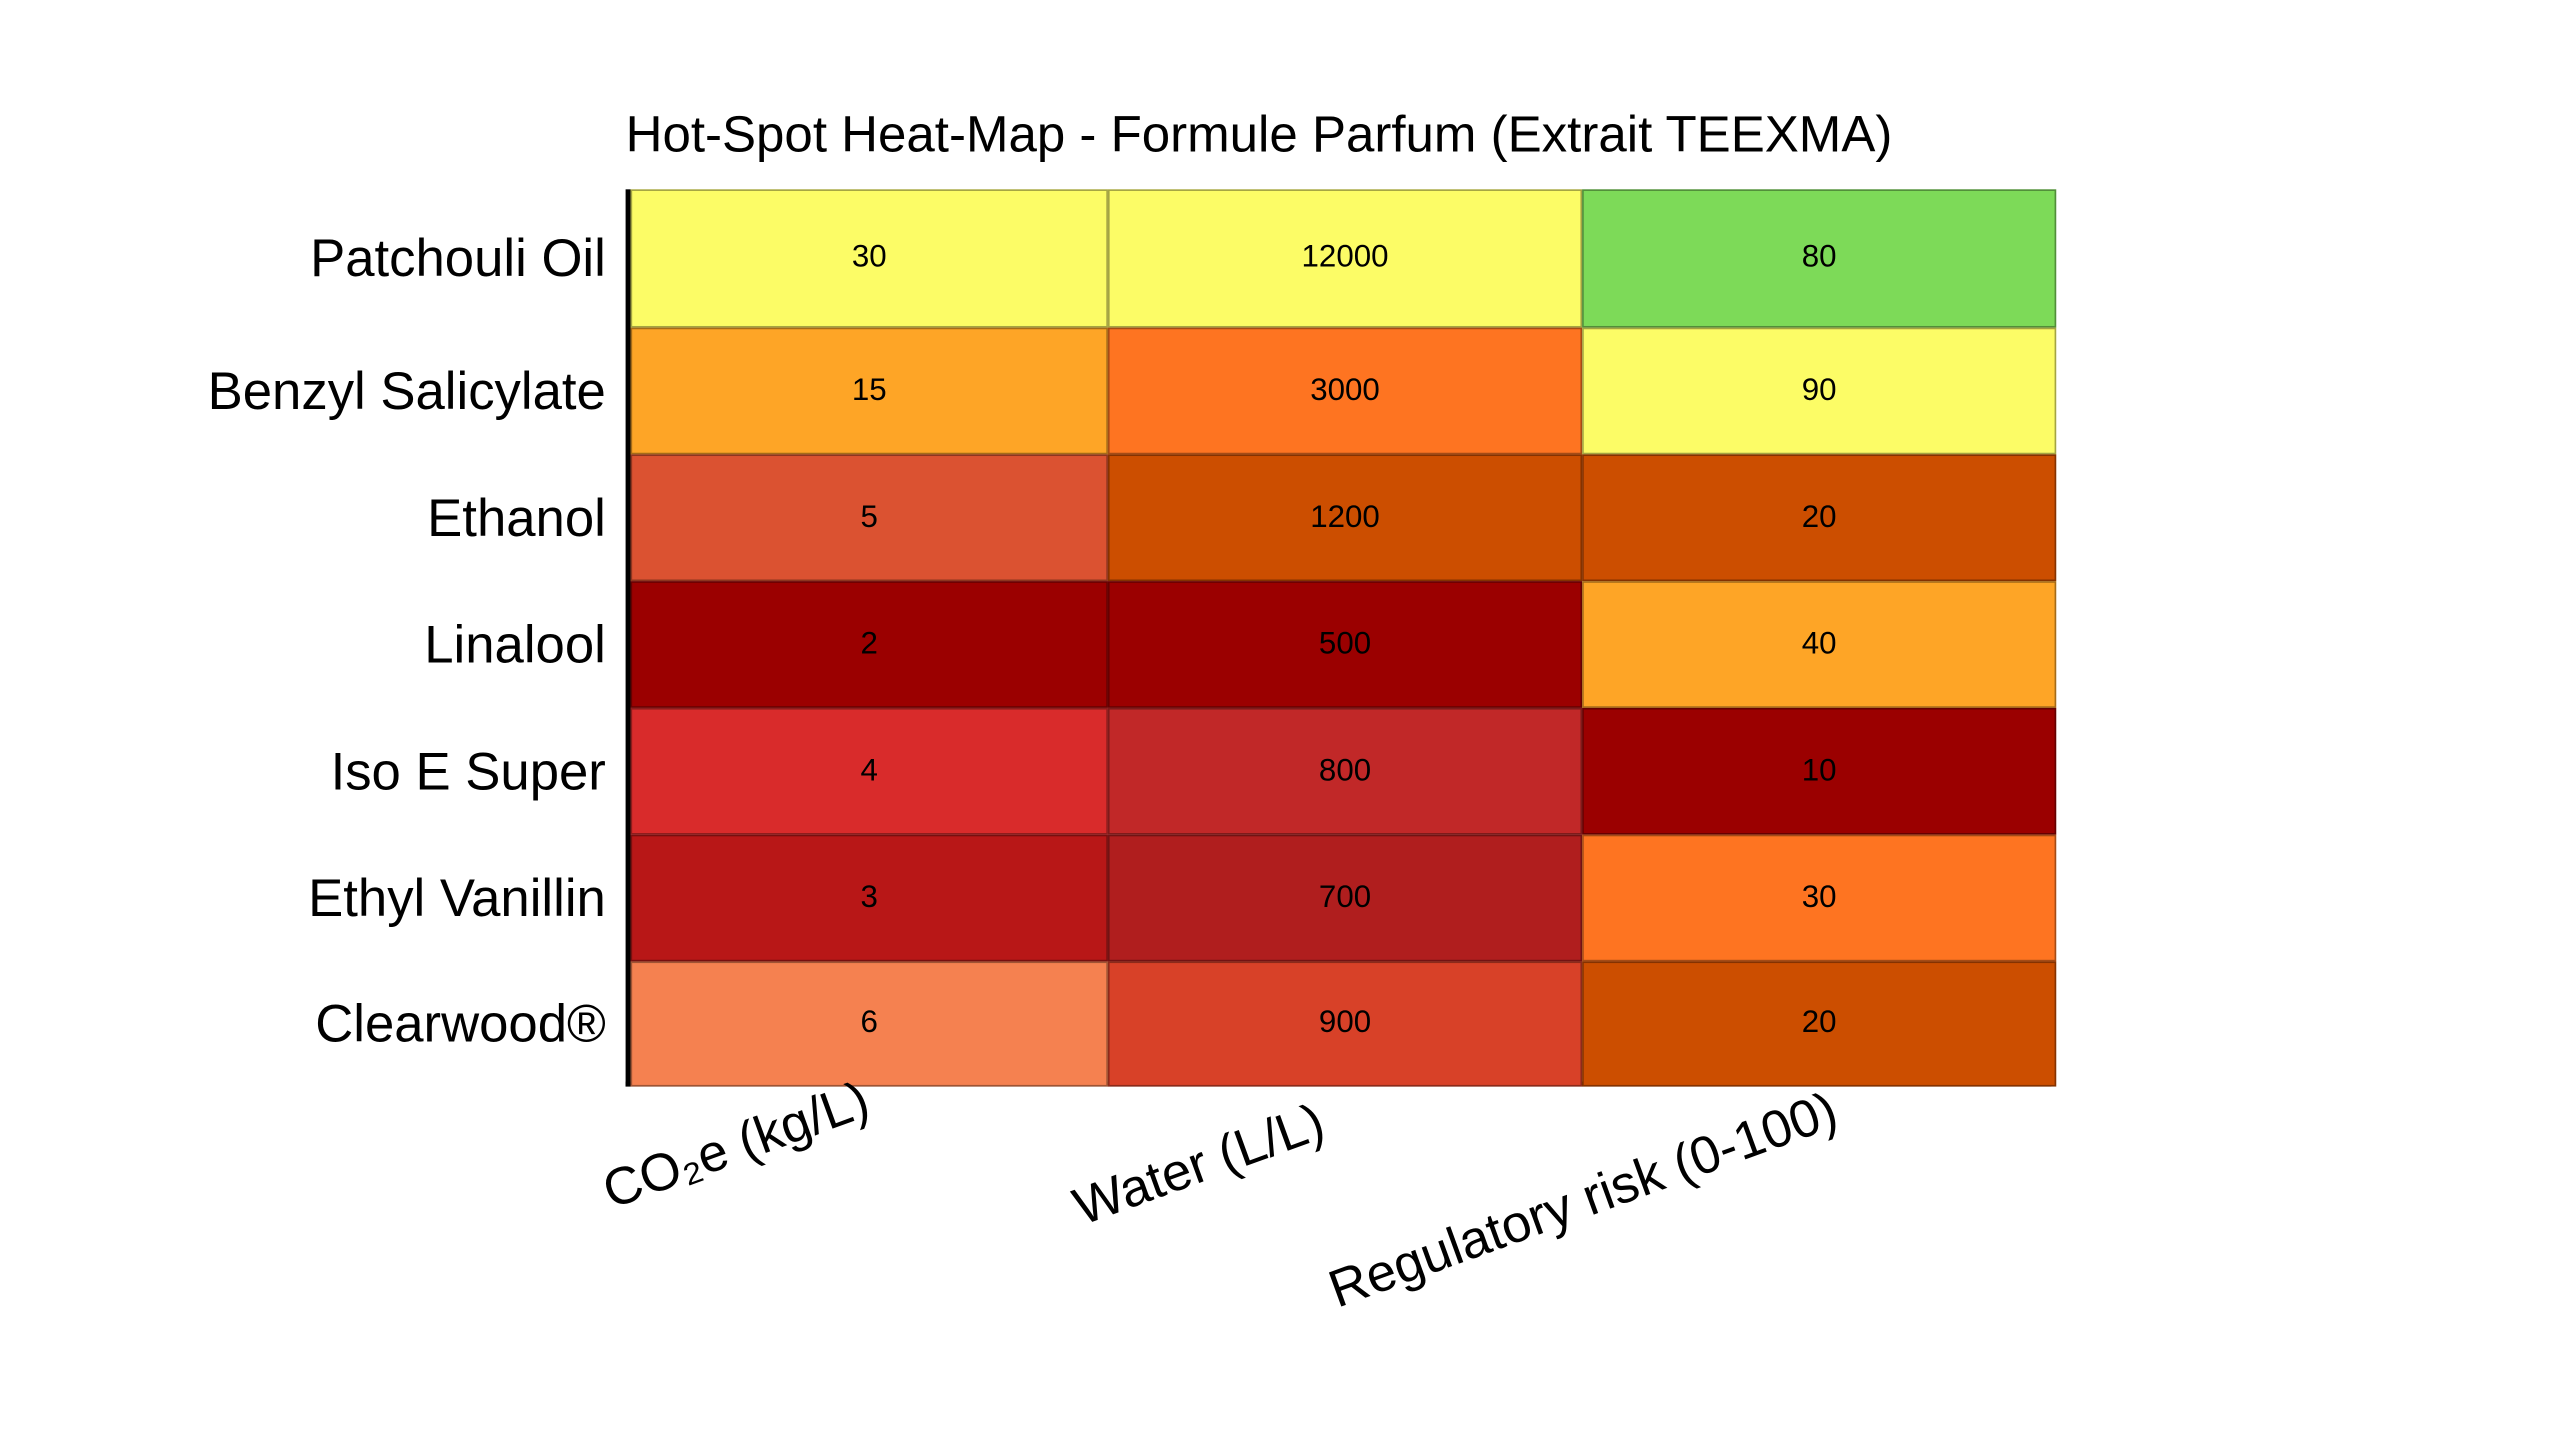 The width and height of the screenshot is (2560, 1441). What do you see at coordinates (1345, 898) in the screenshot?
I see `heatmap-cell: 700` at bounding box center [1345, 898].